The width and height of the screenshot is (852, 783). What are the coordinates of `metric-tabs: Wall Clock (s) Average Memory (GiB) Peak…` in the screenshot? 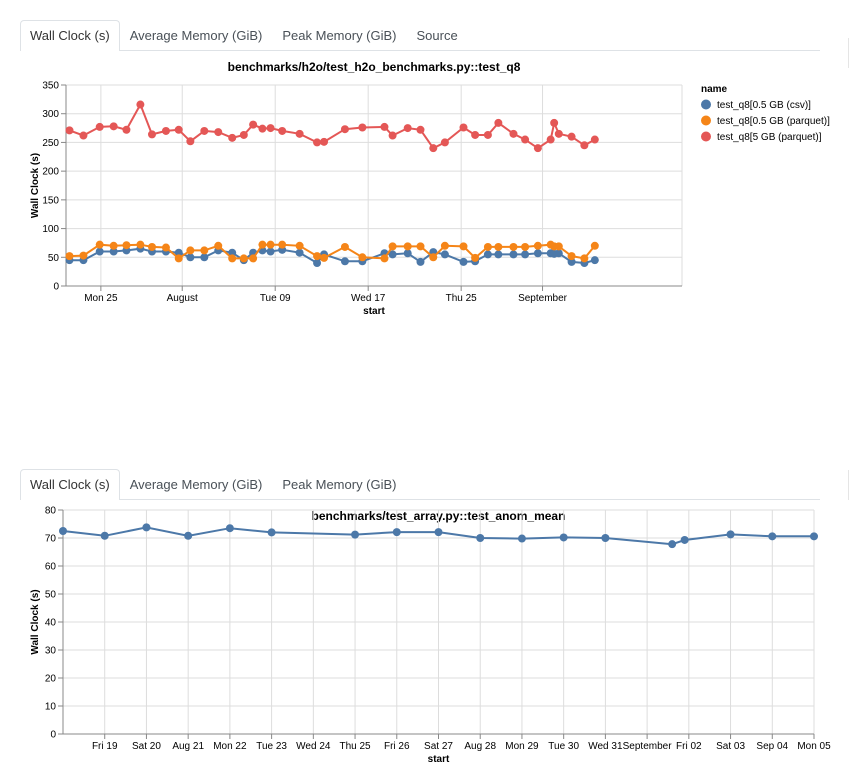 It's located at (420, 35).